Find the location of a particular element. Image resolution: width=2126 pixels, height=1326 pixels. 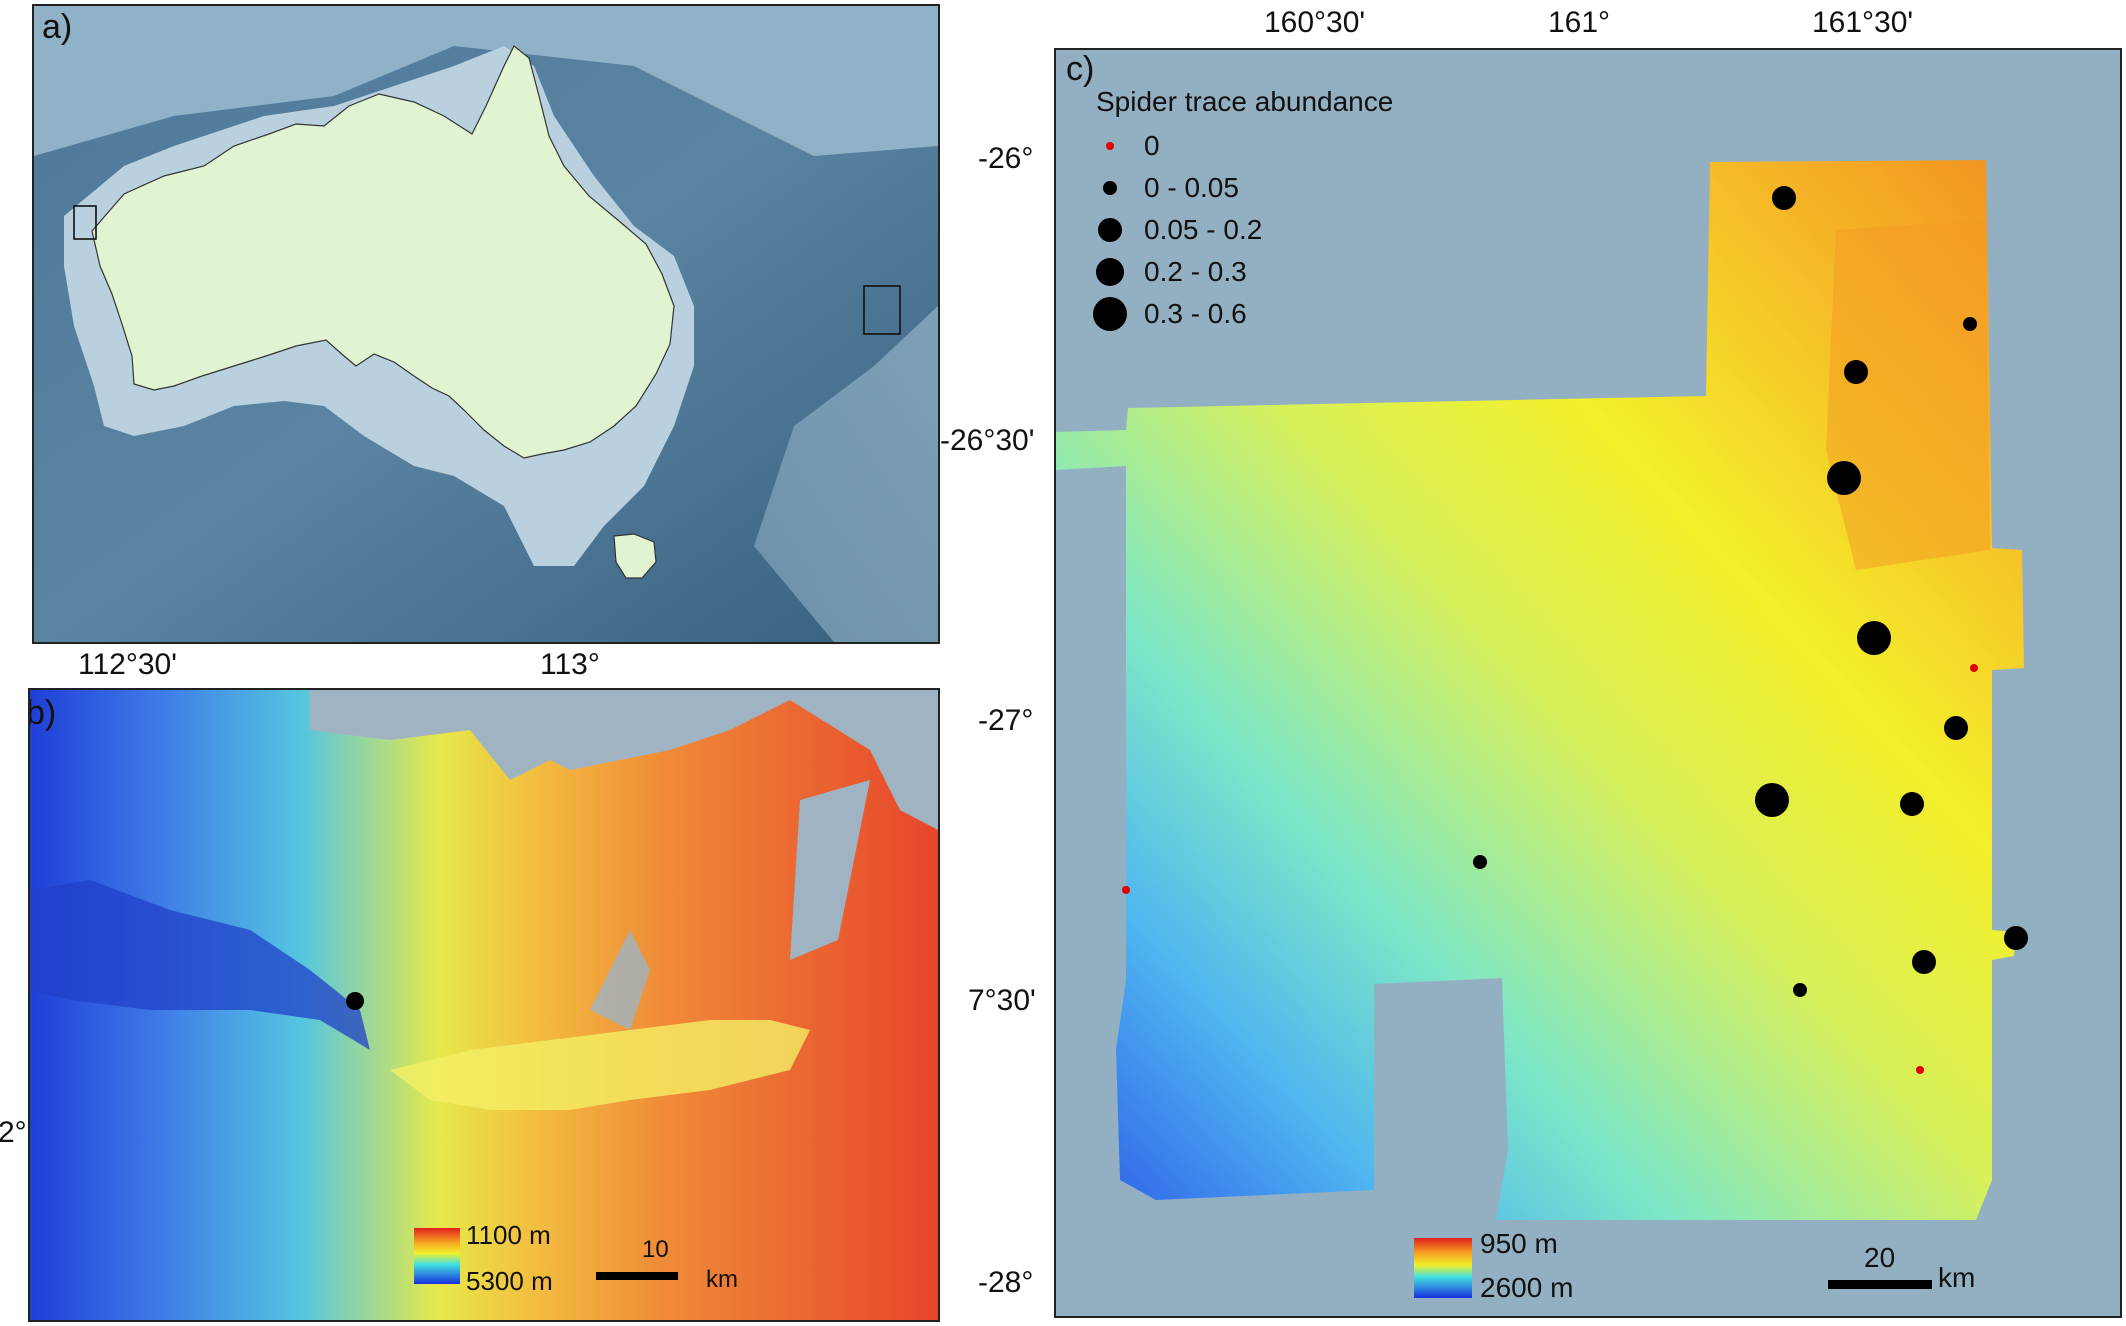

lat-tick-minus28: -28° is located at coordinates (1006, 1282).